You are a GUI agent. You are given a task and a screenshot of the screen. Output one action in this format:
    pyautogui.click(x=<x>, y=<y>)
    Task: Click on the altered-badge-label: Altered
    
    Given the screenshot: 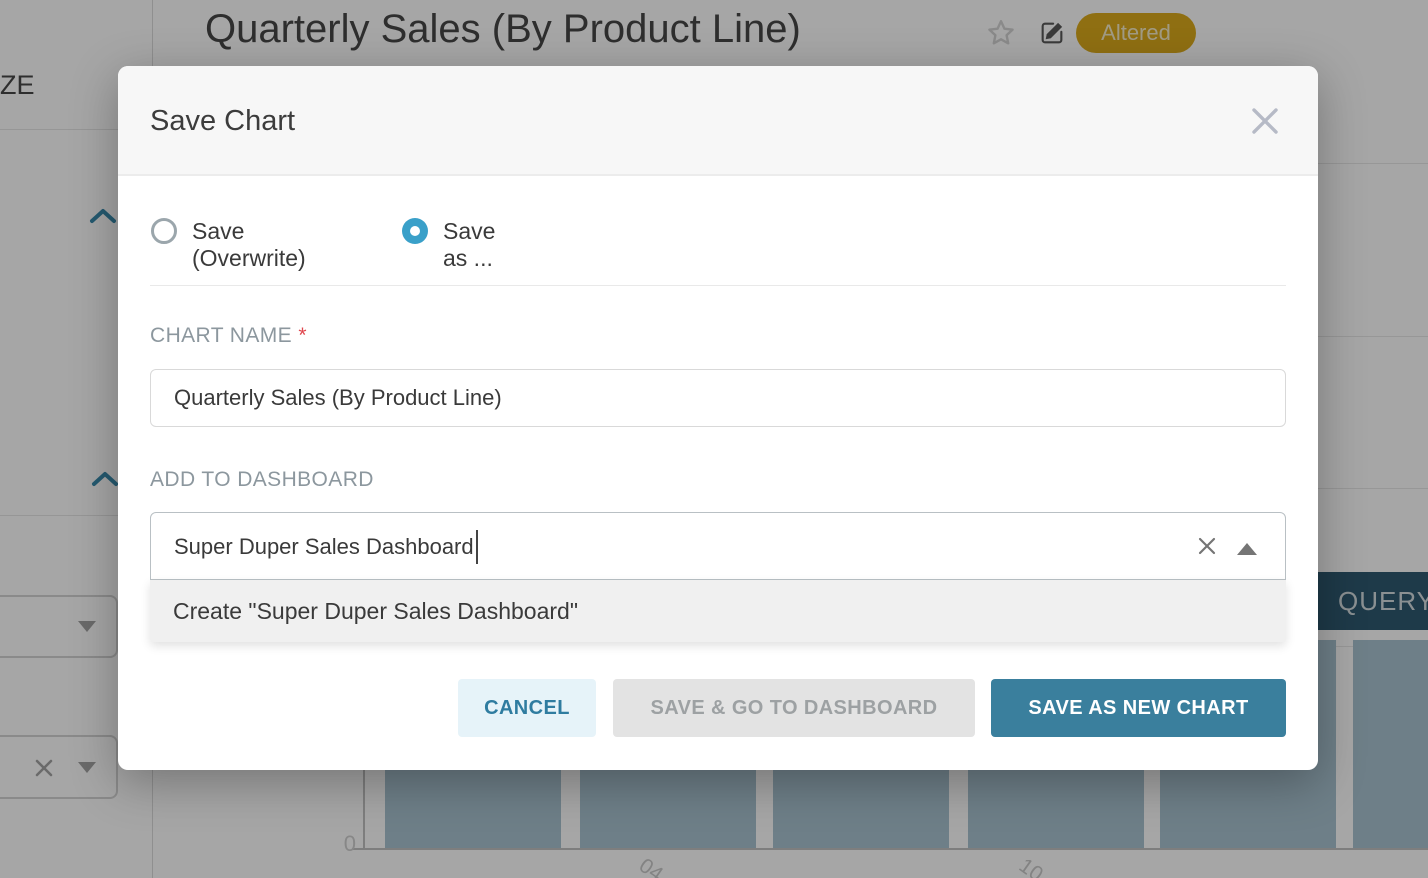 What is the action you would take?
    pyautogui.click(x=1136, y=32)
    